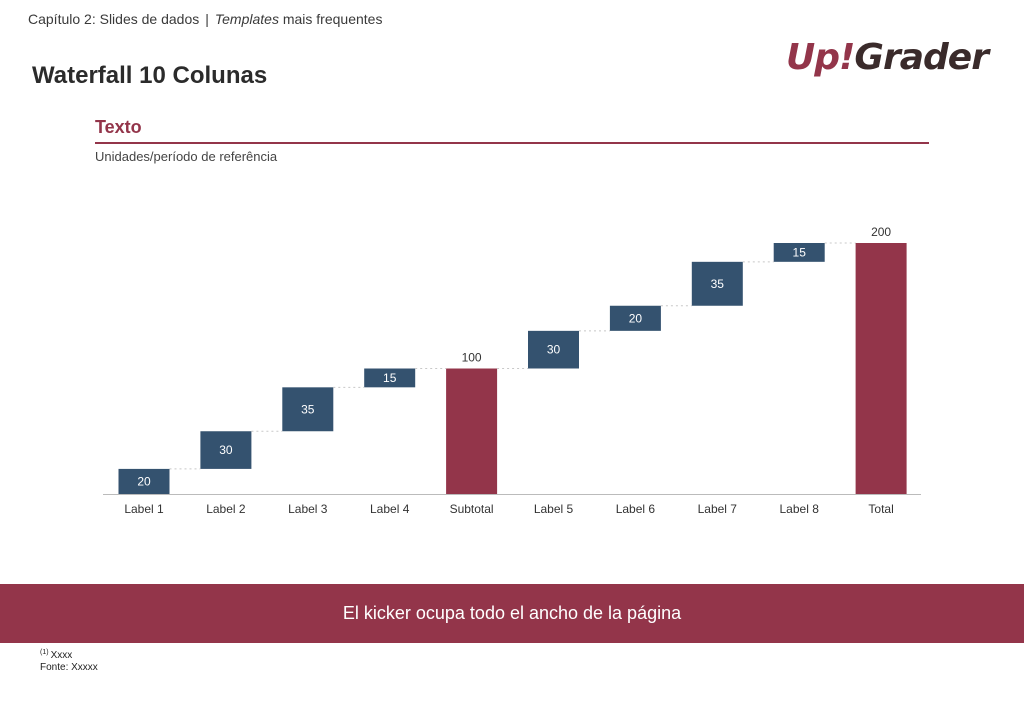 This screenshot has height=724, width=1024. What do you see at coordinates (880, 509) in the screenshot?
I see `x-tick-label: Total` at bounding box center [880, 509].